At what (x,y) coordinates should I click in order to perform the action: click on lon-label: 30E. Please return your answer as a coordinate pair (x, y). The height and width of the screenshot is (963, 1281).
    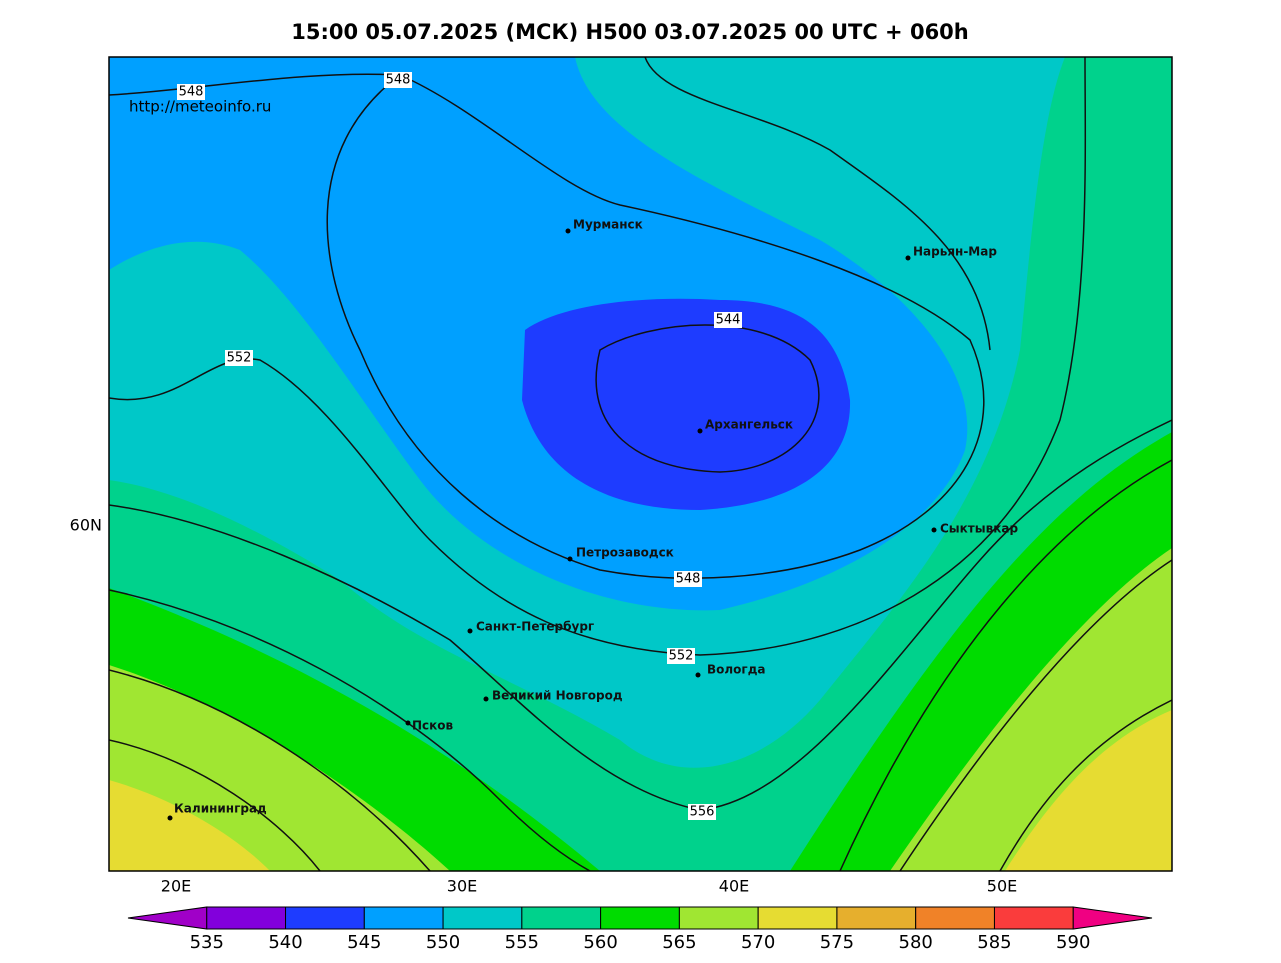
    Looking at the image, I should click on (462, 886).